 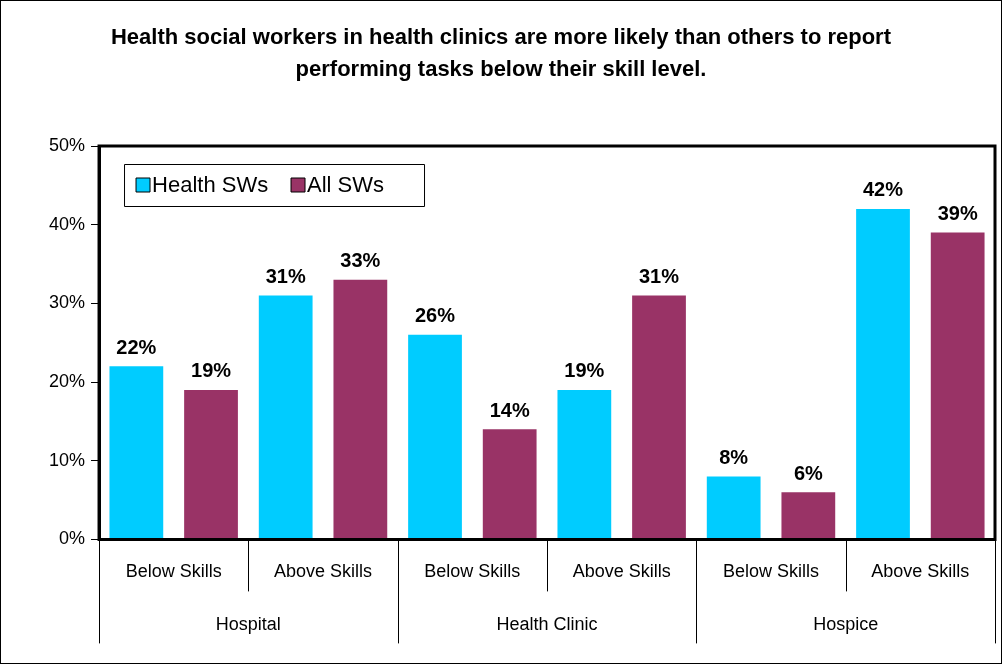 I want to click on y-tick-label: 20%, so click(x=67, y=381).